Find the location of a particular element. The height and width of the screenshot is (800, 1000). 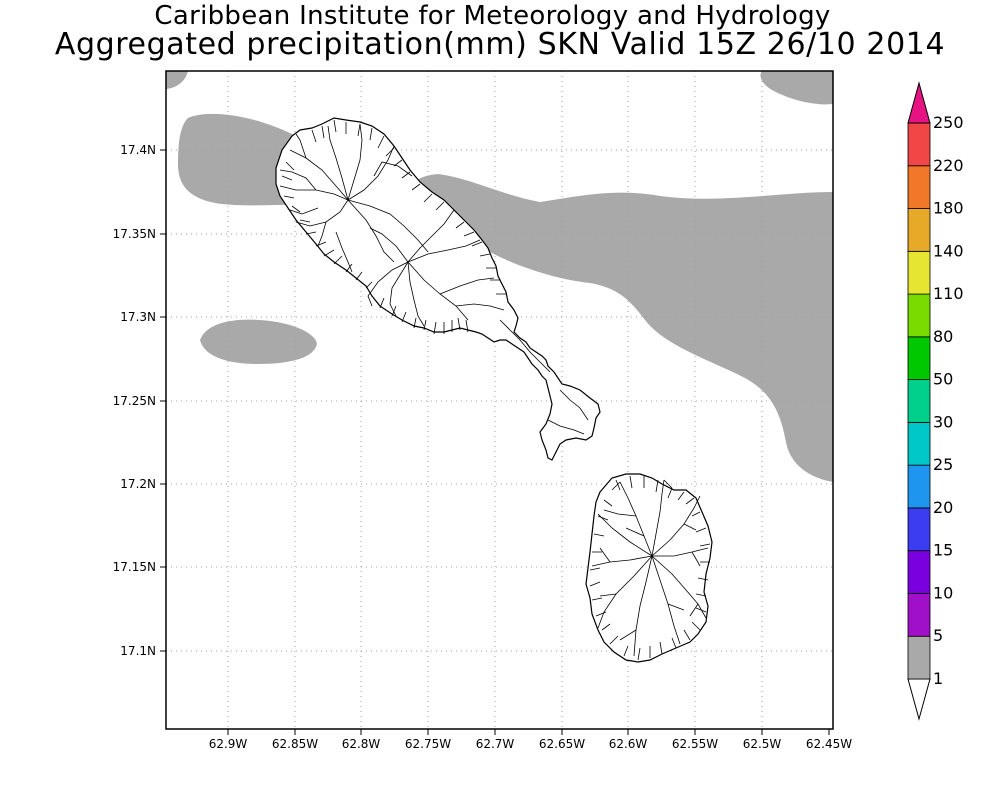

y-tick-label: 17.3N is located at coordinates (138, 317).